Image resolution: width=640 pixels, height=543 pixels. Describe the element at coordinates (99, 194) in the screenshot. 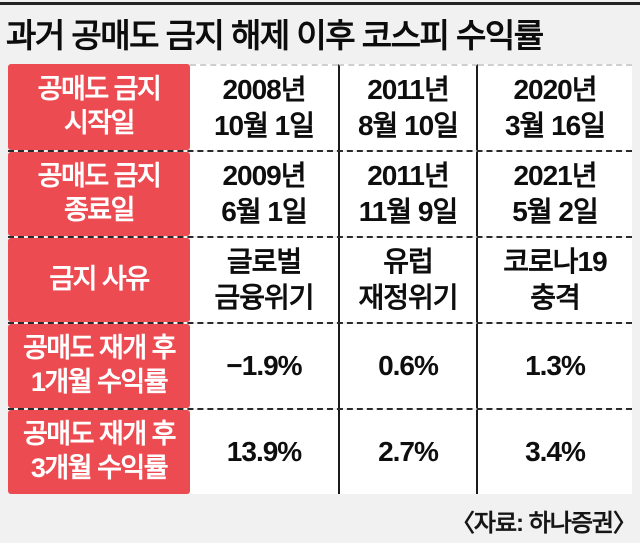

I see `row-header-ban-end: 공매도 금지 종료일` at that location.